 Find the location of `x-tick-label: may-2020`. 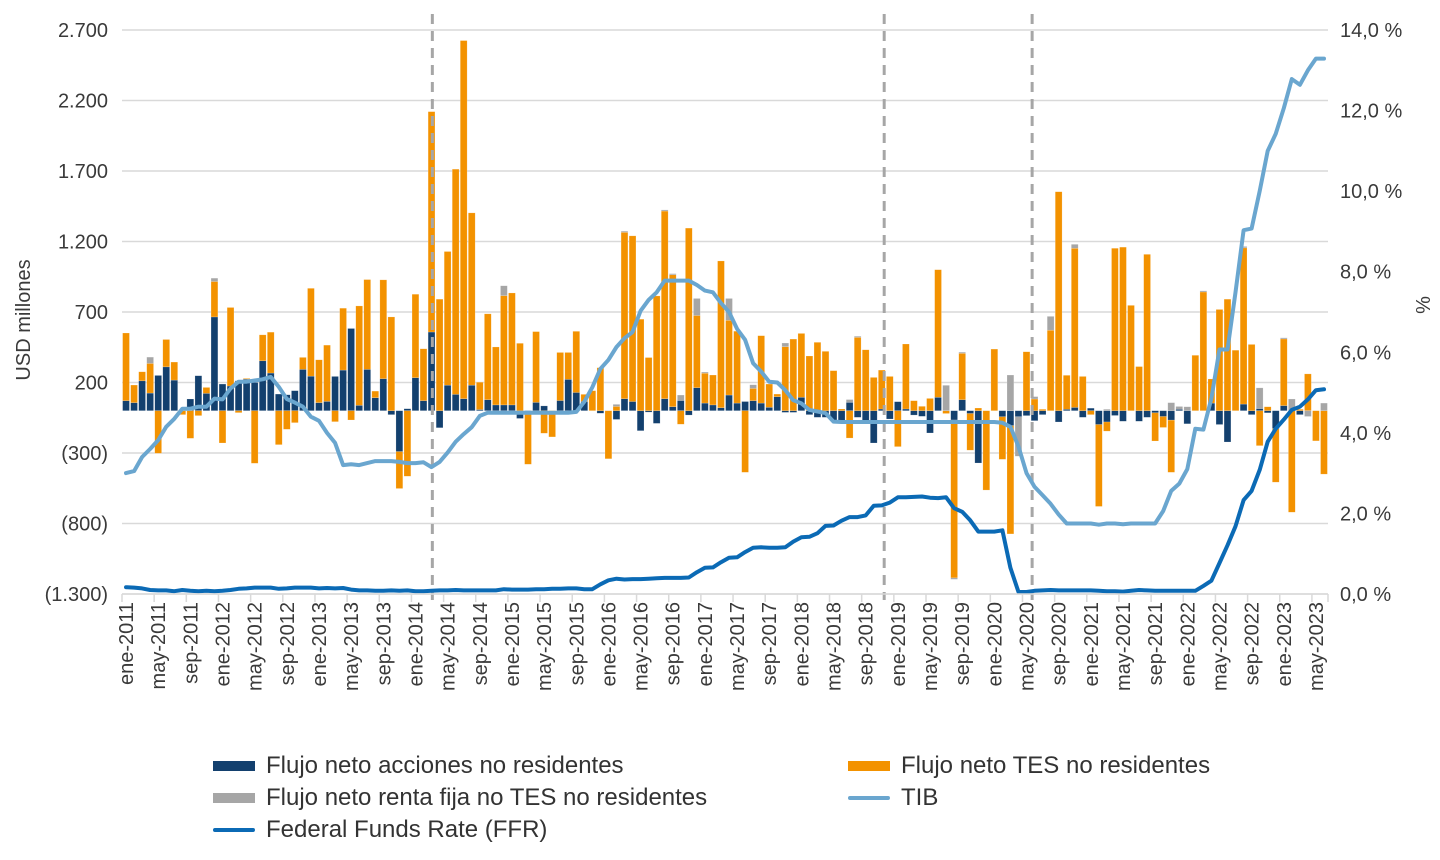

x-tick-label: may-2020 is located at coordinates (1028, 646).